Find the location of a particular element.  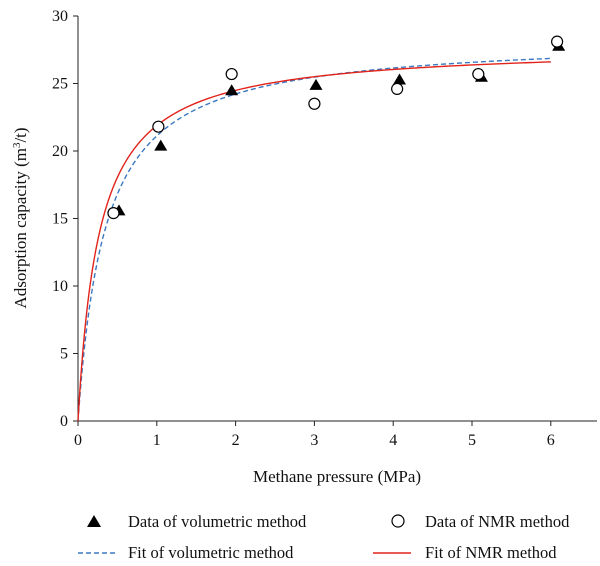

x-tick-label: 1 is located at coordinates (157, 440).